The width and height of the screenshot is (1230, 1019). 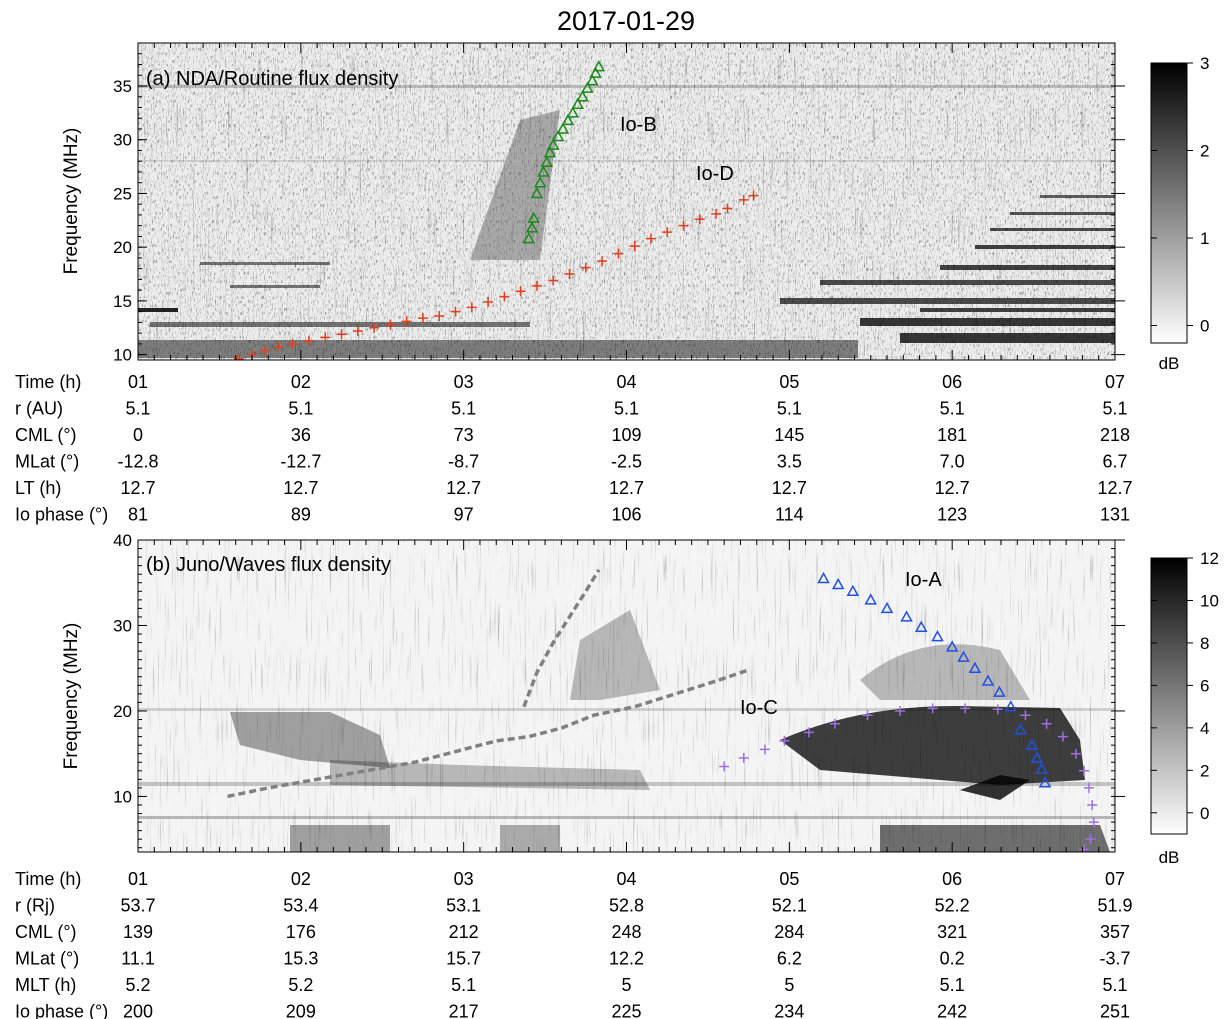 What do you see at coordinates (301, 435) in the screenshot?
I see `table-cell: 36` at bounding box center [301, 435].